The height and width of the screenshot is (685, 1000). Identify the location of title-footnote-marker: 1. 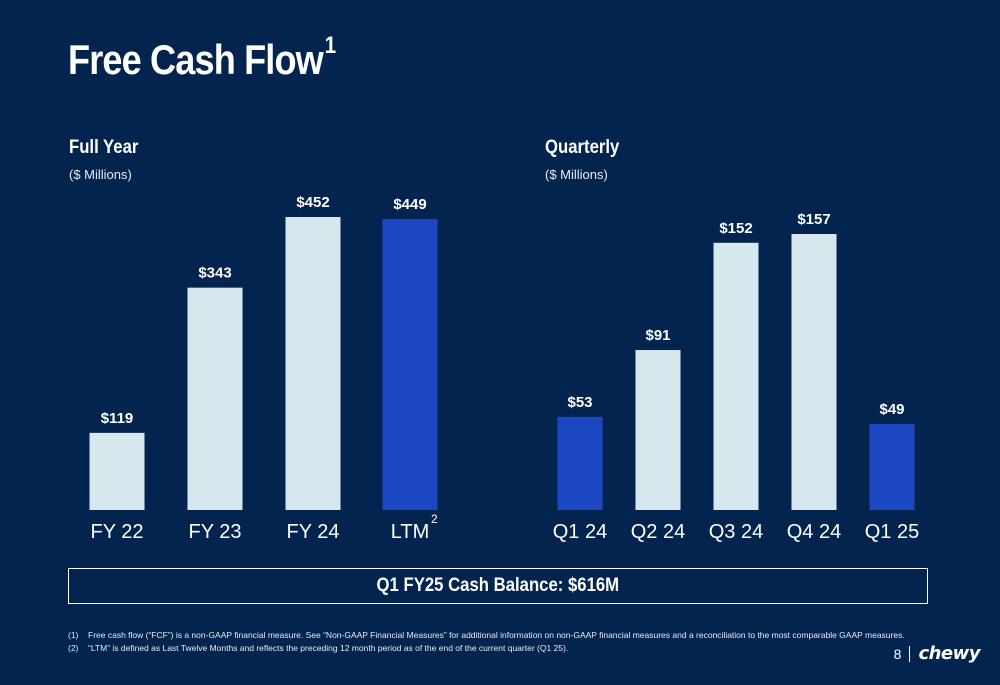
(330, 45).